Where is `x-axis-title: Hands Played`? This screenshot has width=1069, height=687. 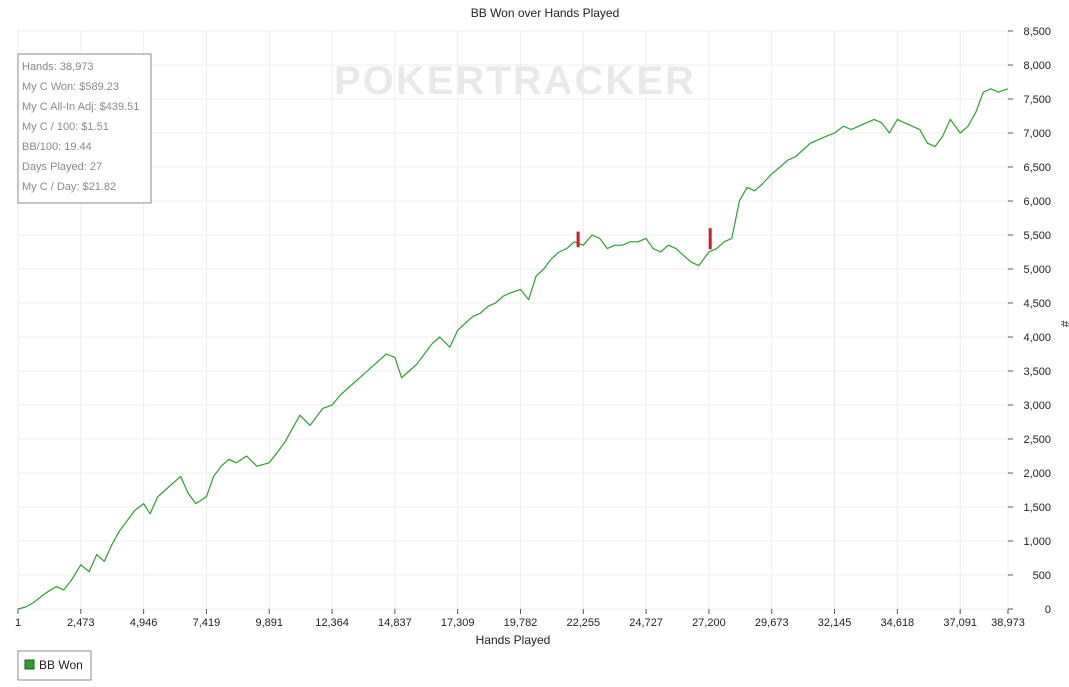 x-axis-title: Hands Played is located at coordinates (513, 640).